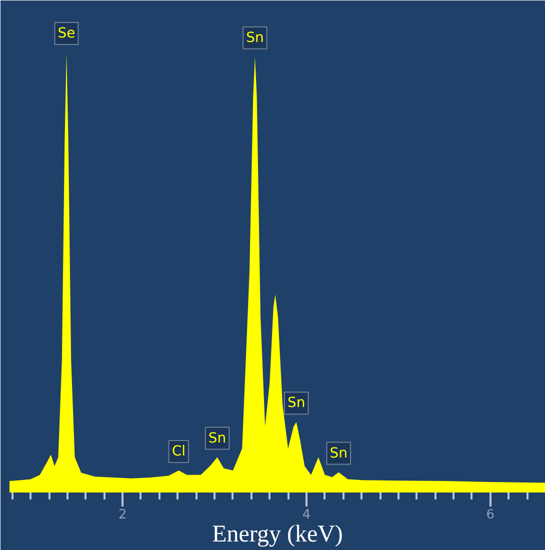  What do you see at coordinates (490, 515) in the screenshot?
I see `x-tick-label: 6` at bounding box center [490, 515].